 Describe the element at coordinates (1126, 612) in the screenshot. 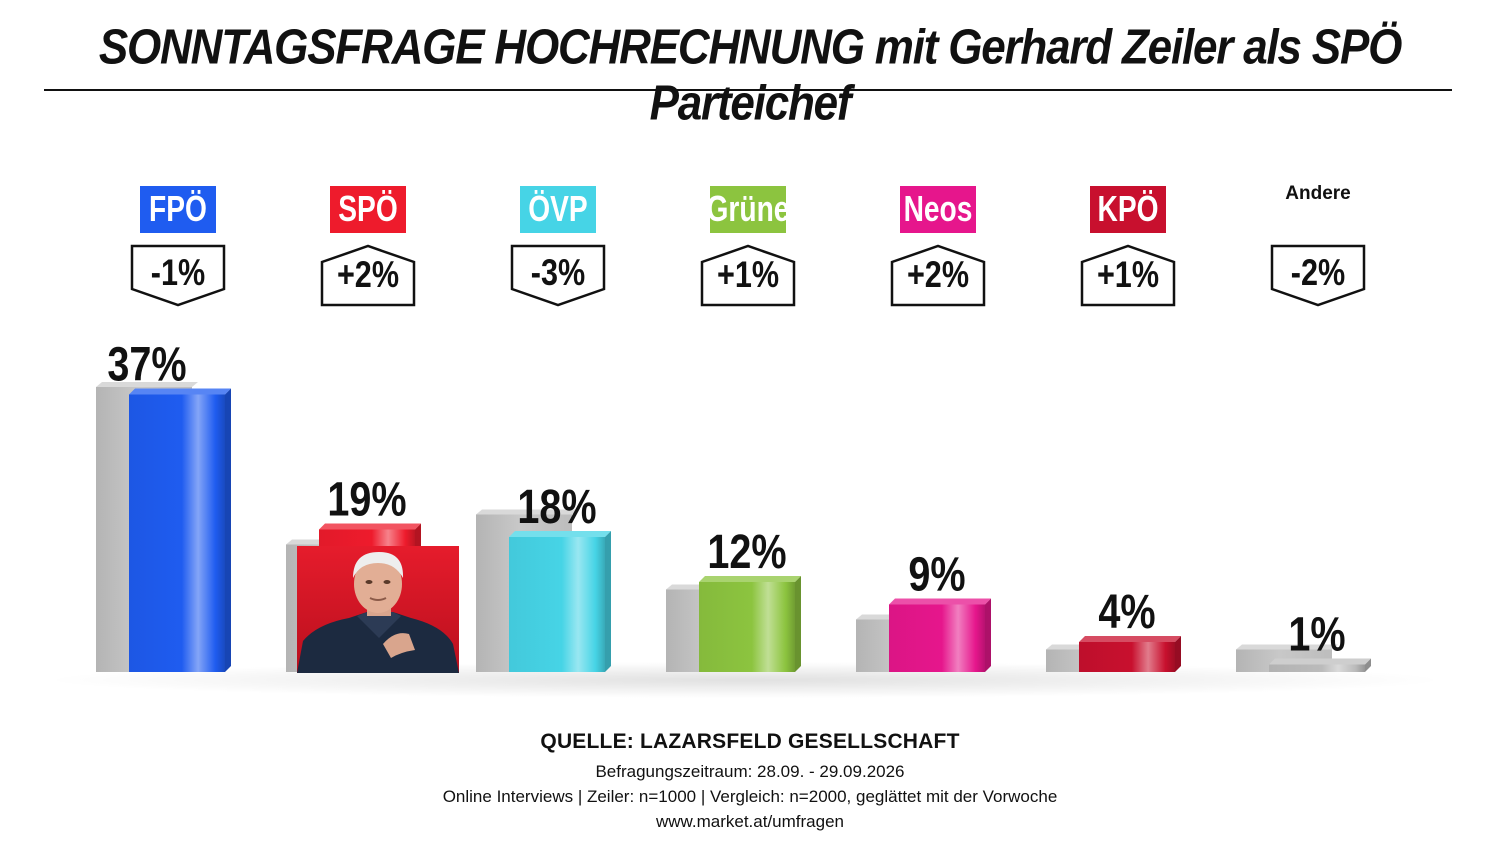

I see `value-label: 4%` at that location.